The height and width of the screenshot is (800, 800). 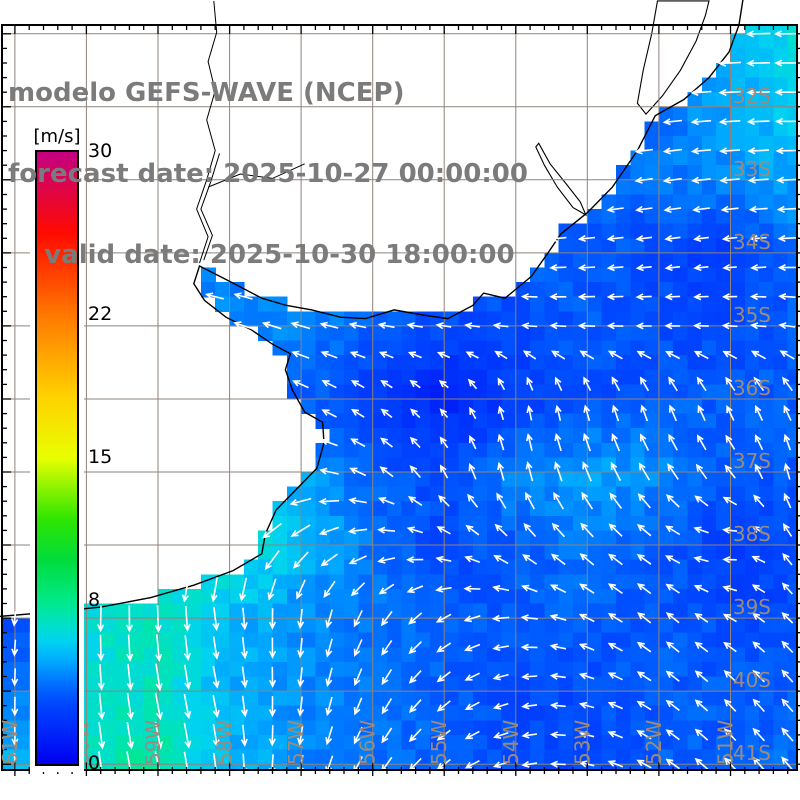 What do you see at coordinates (622, 108) in the screenshot?
I see `lagoon-outlines` at bounding box center [622, 108].